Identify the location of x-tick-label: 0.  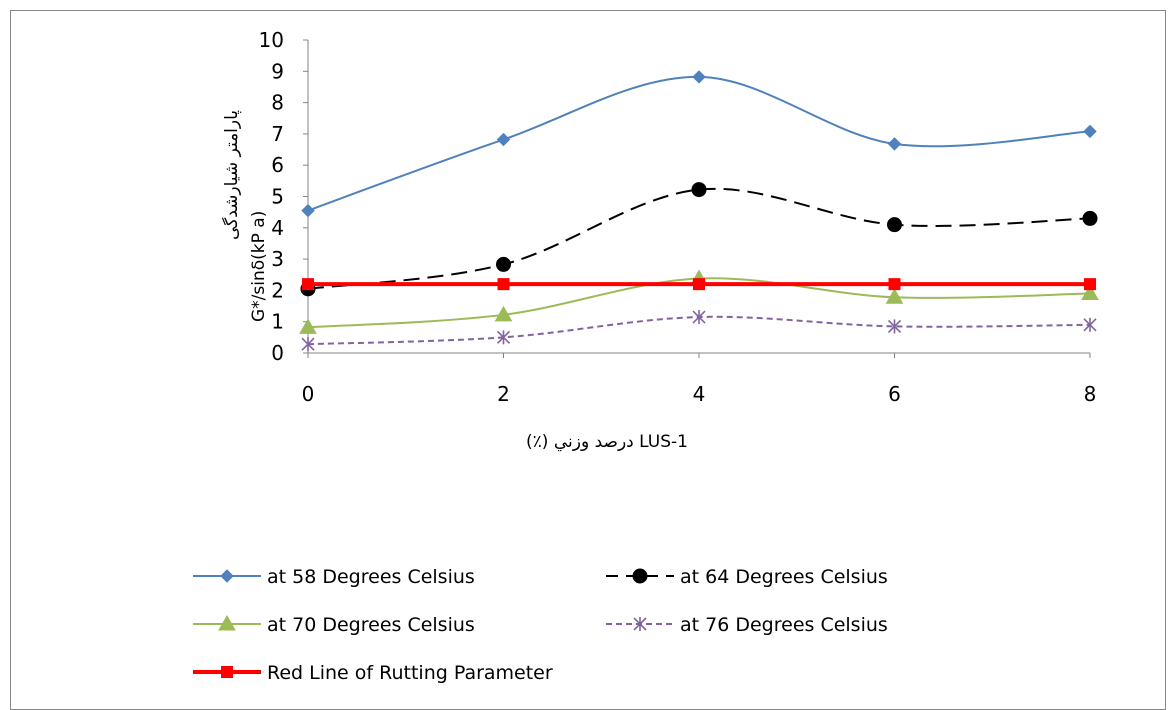
(308, 394).